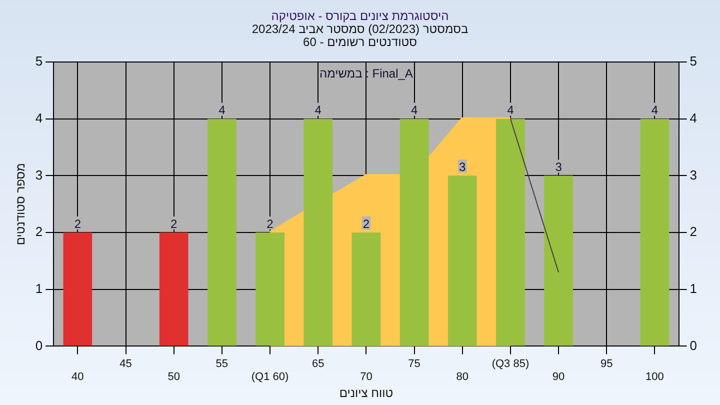 Image resolution: width=720 pixels, height=405 pixels. What do you see at coordinates (222, 364) in the screenshot?
I see `x-tick-label: 55` at bounding box center [222, 364].